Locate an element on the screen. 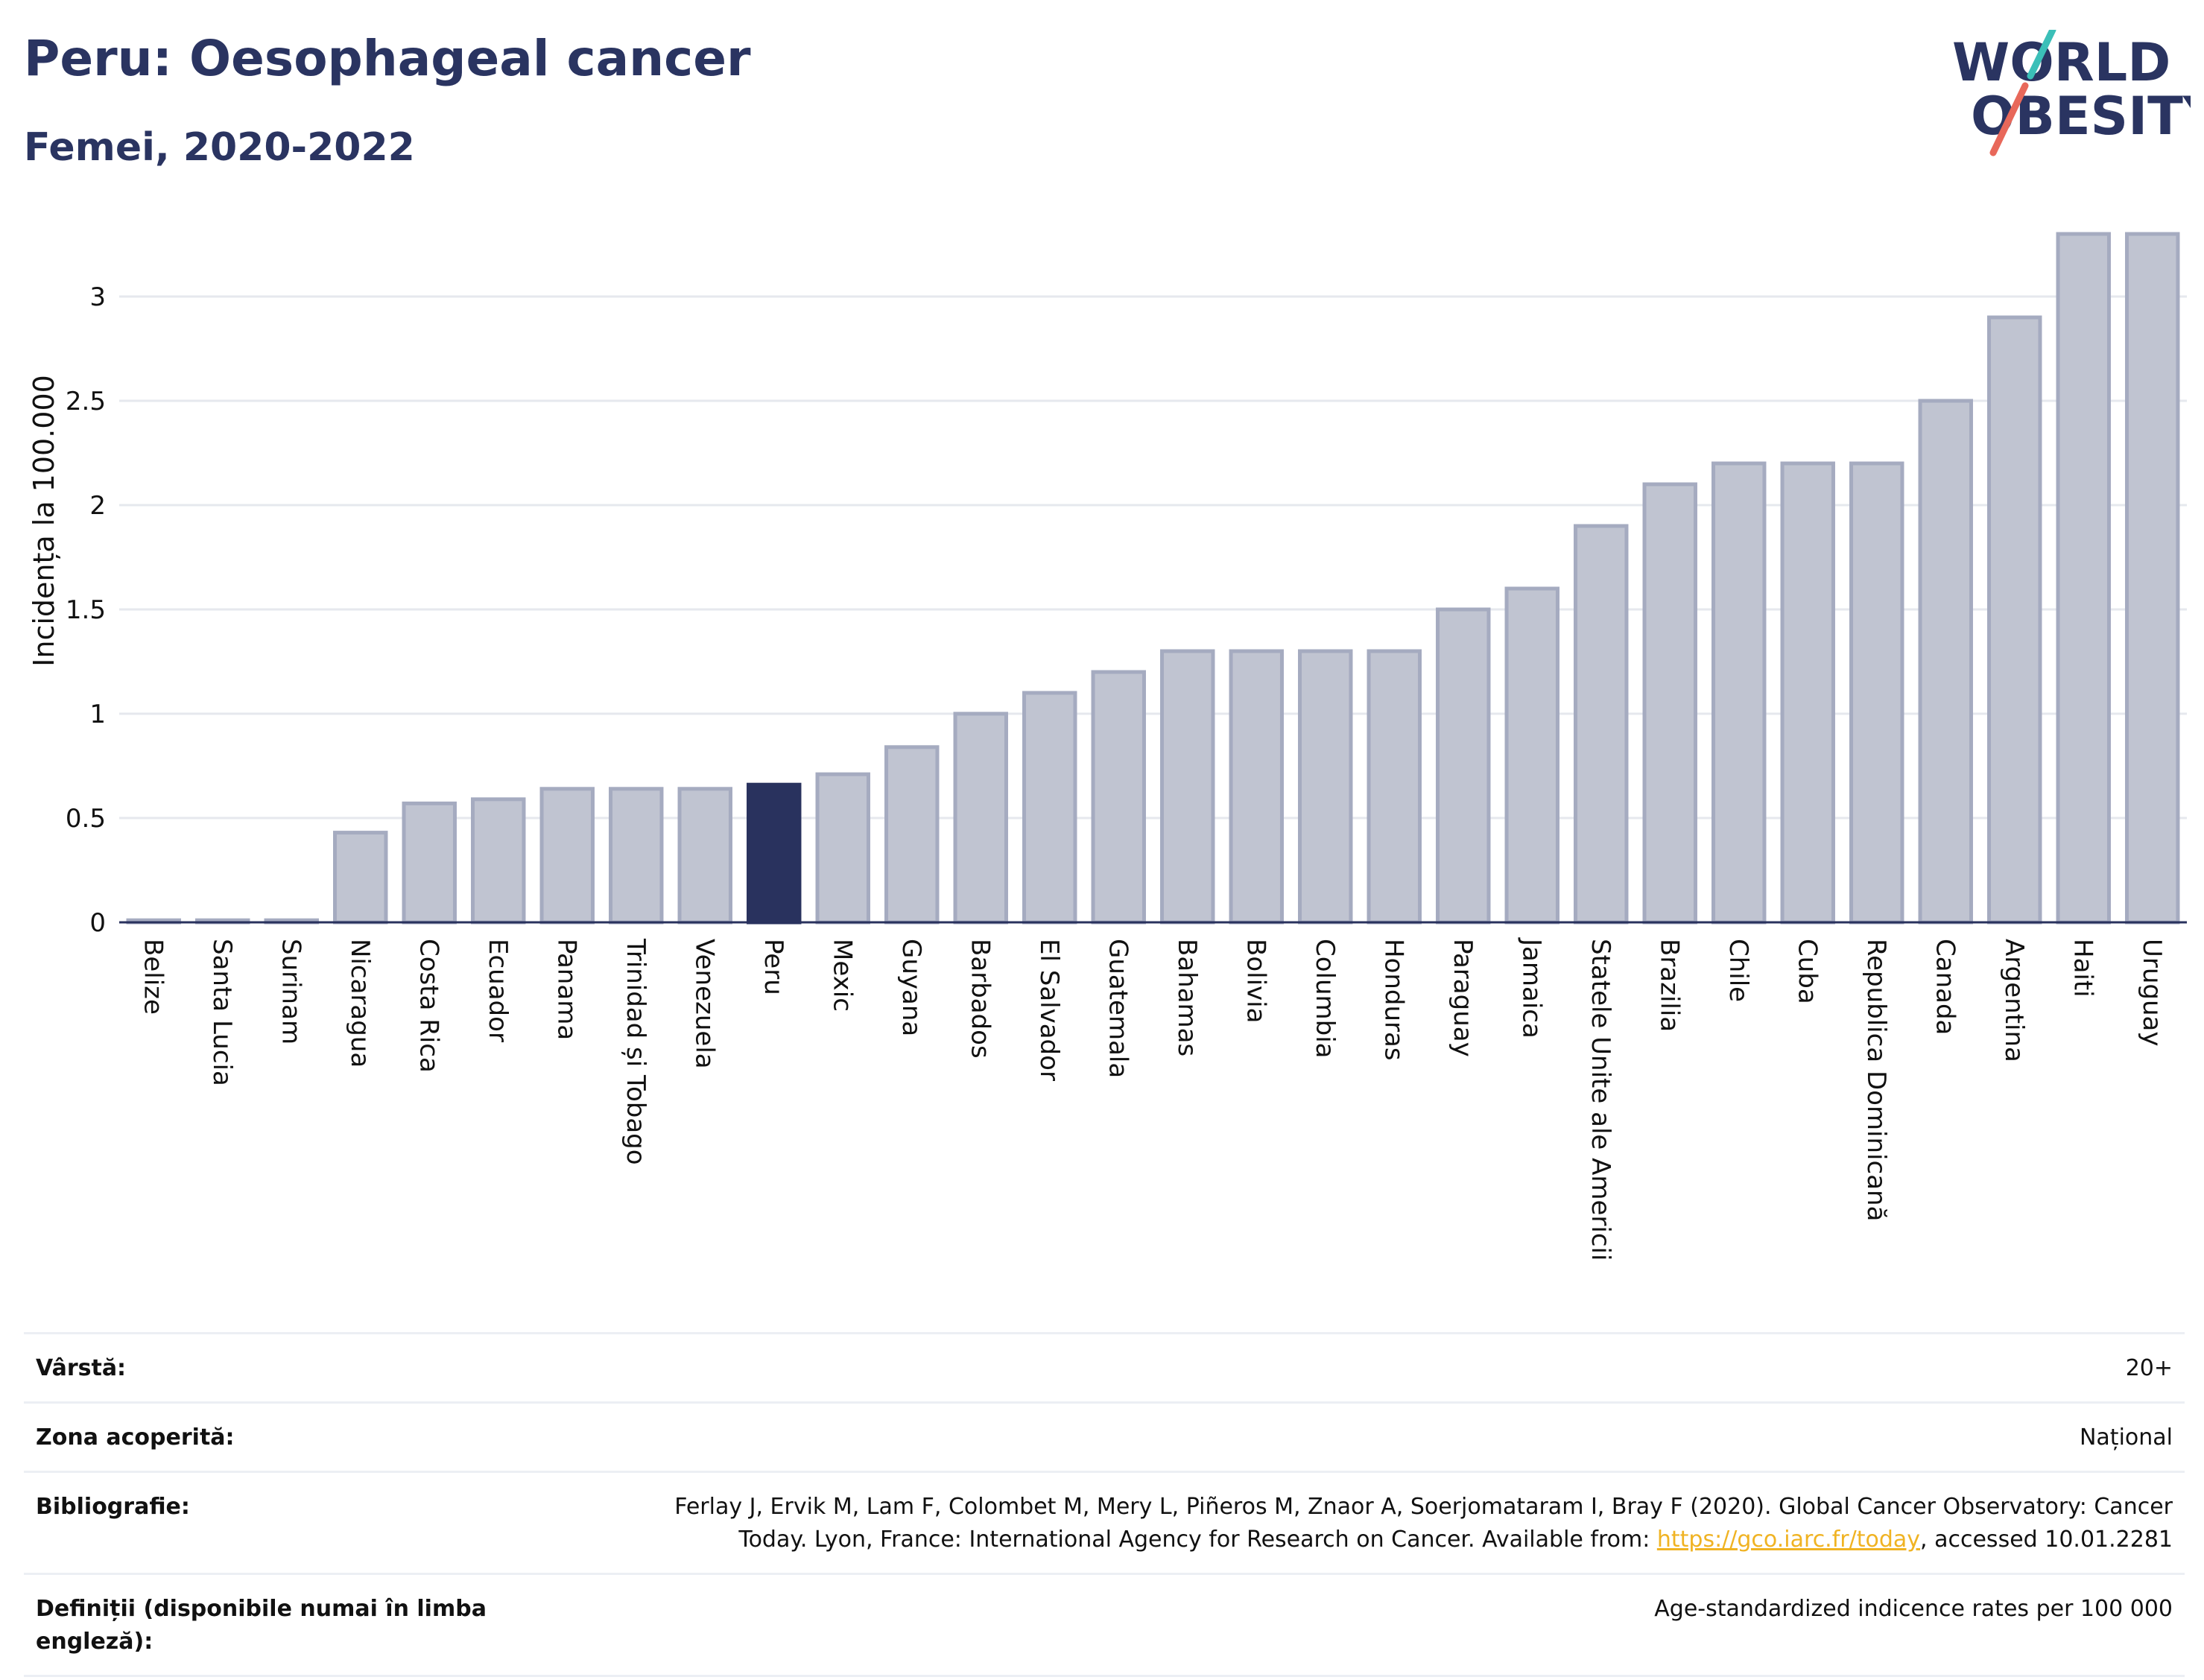 The width and height of the screenshot is (2204, 1680). x-tick-label: Canada is located at coordinates (1945, 987).